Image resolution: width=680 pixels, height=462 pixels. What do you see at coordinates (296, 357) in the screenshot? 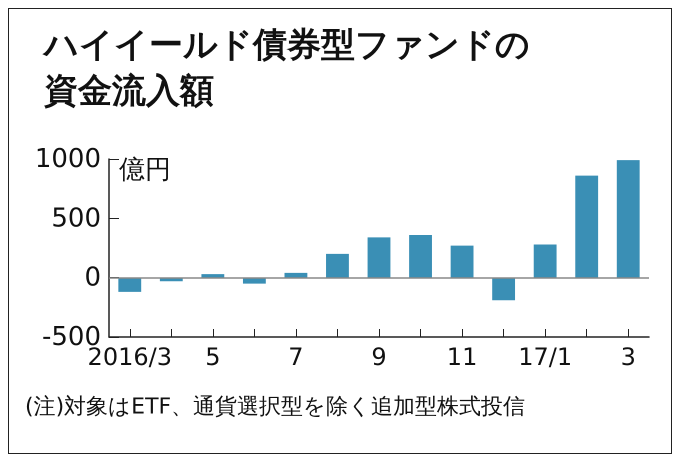
I see `x-tick-label: 7` at bounding box center [296, 357].